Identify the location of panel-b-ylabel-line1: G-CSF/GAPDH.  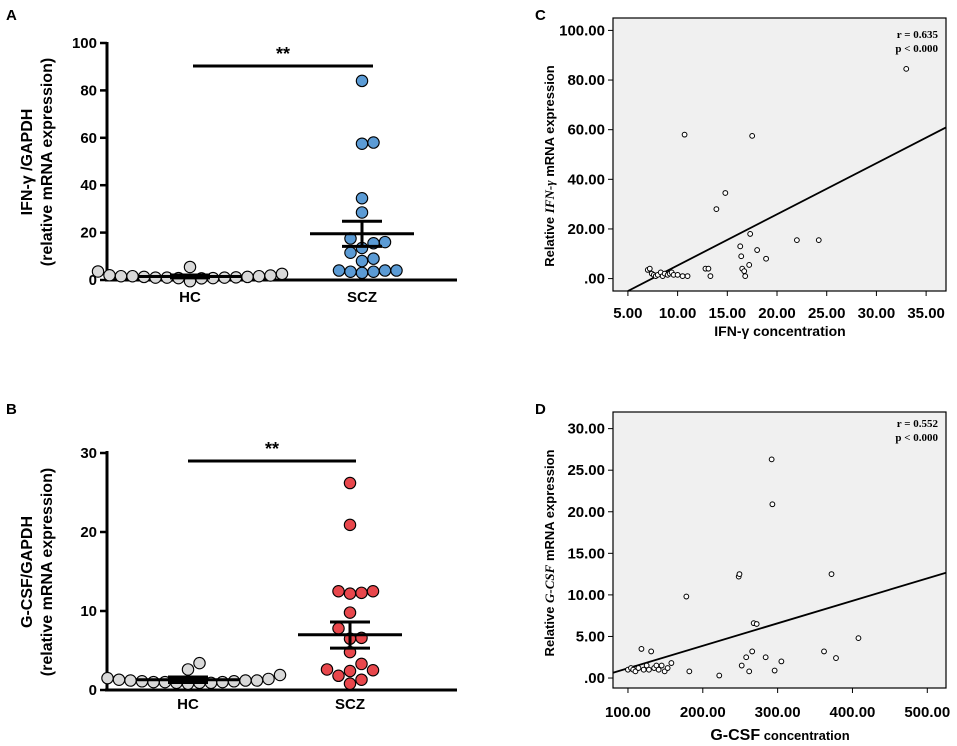
(27, 572).